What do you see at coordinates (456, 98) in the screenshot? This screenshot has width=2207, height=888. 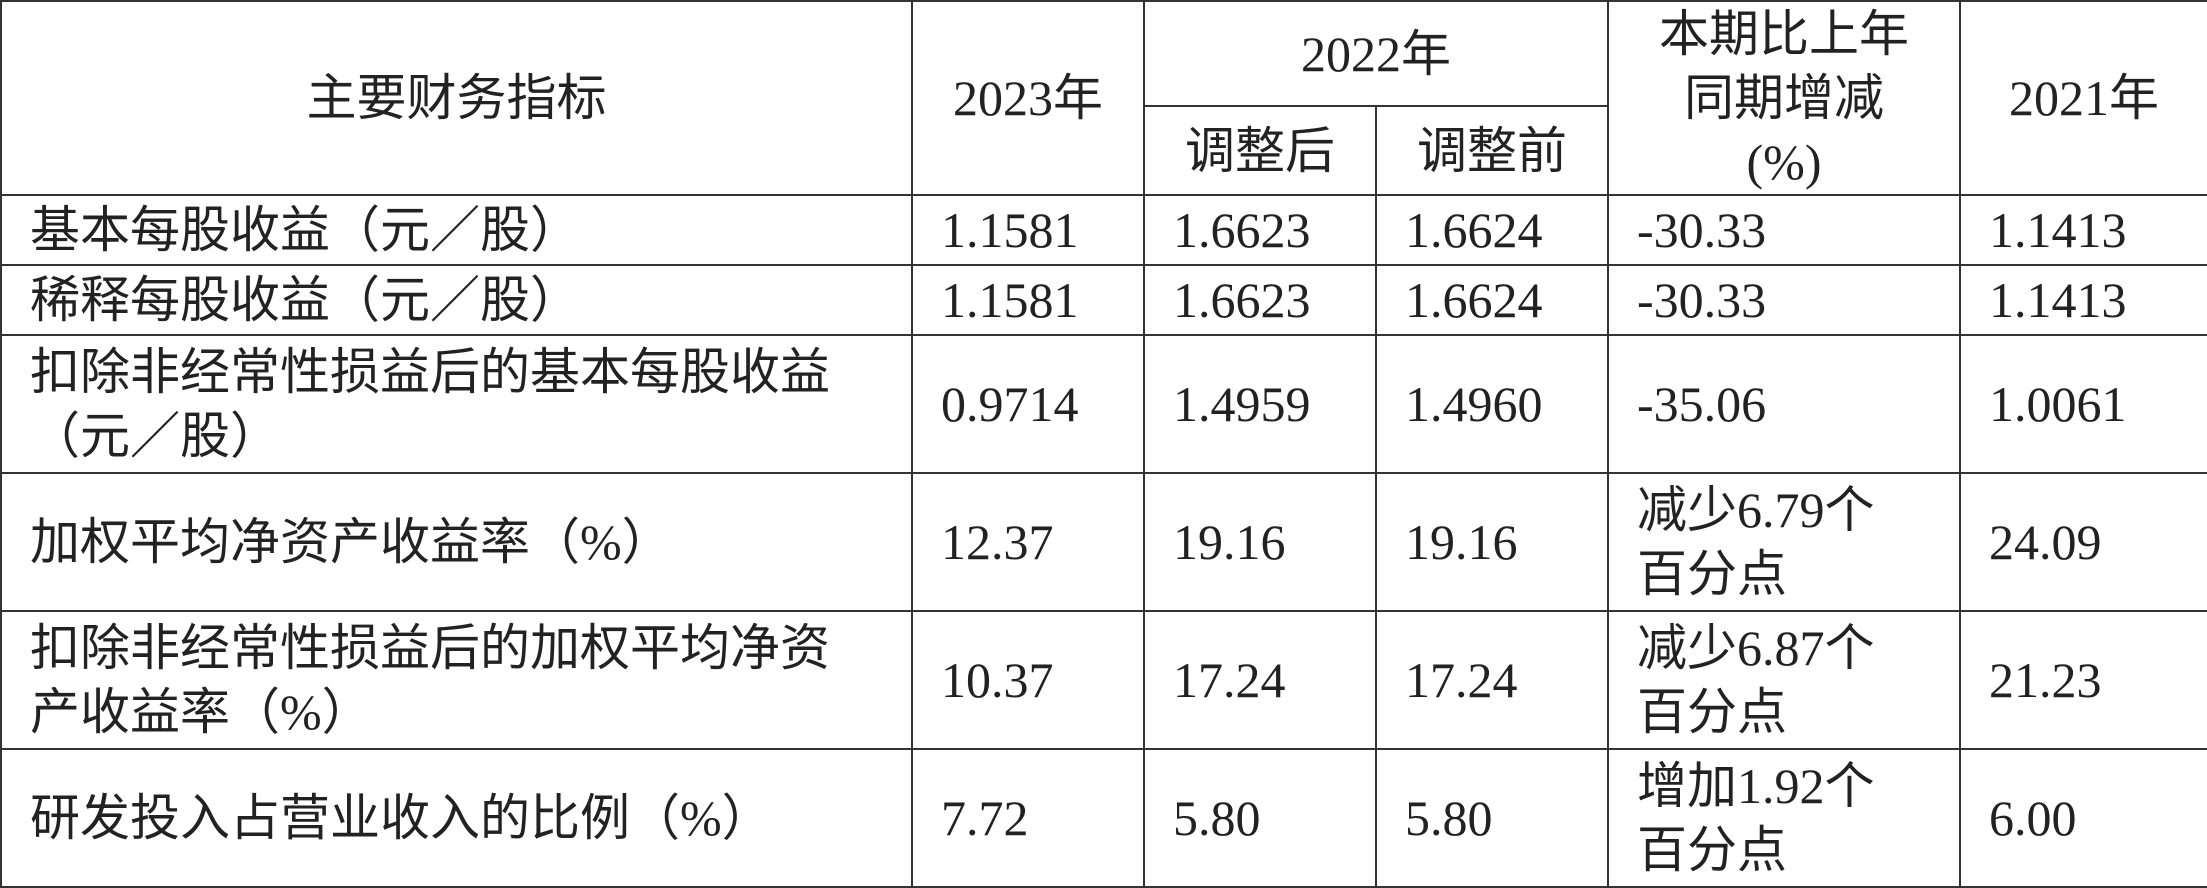 I see `header-cell: 主要财务指标` at bounding box center [456, 98].